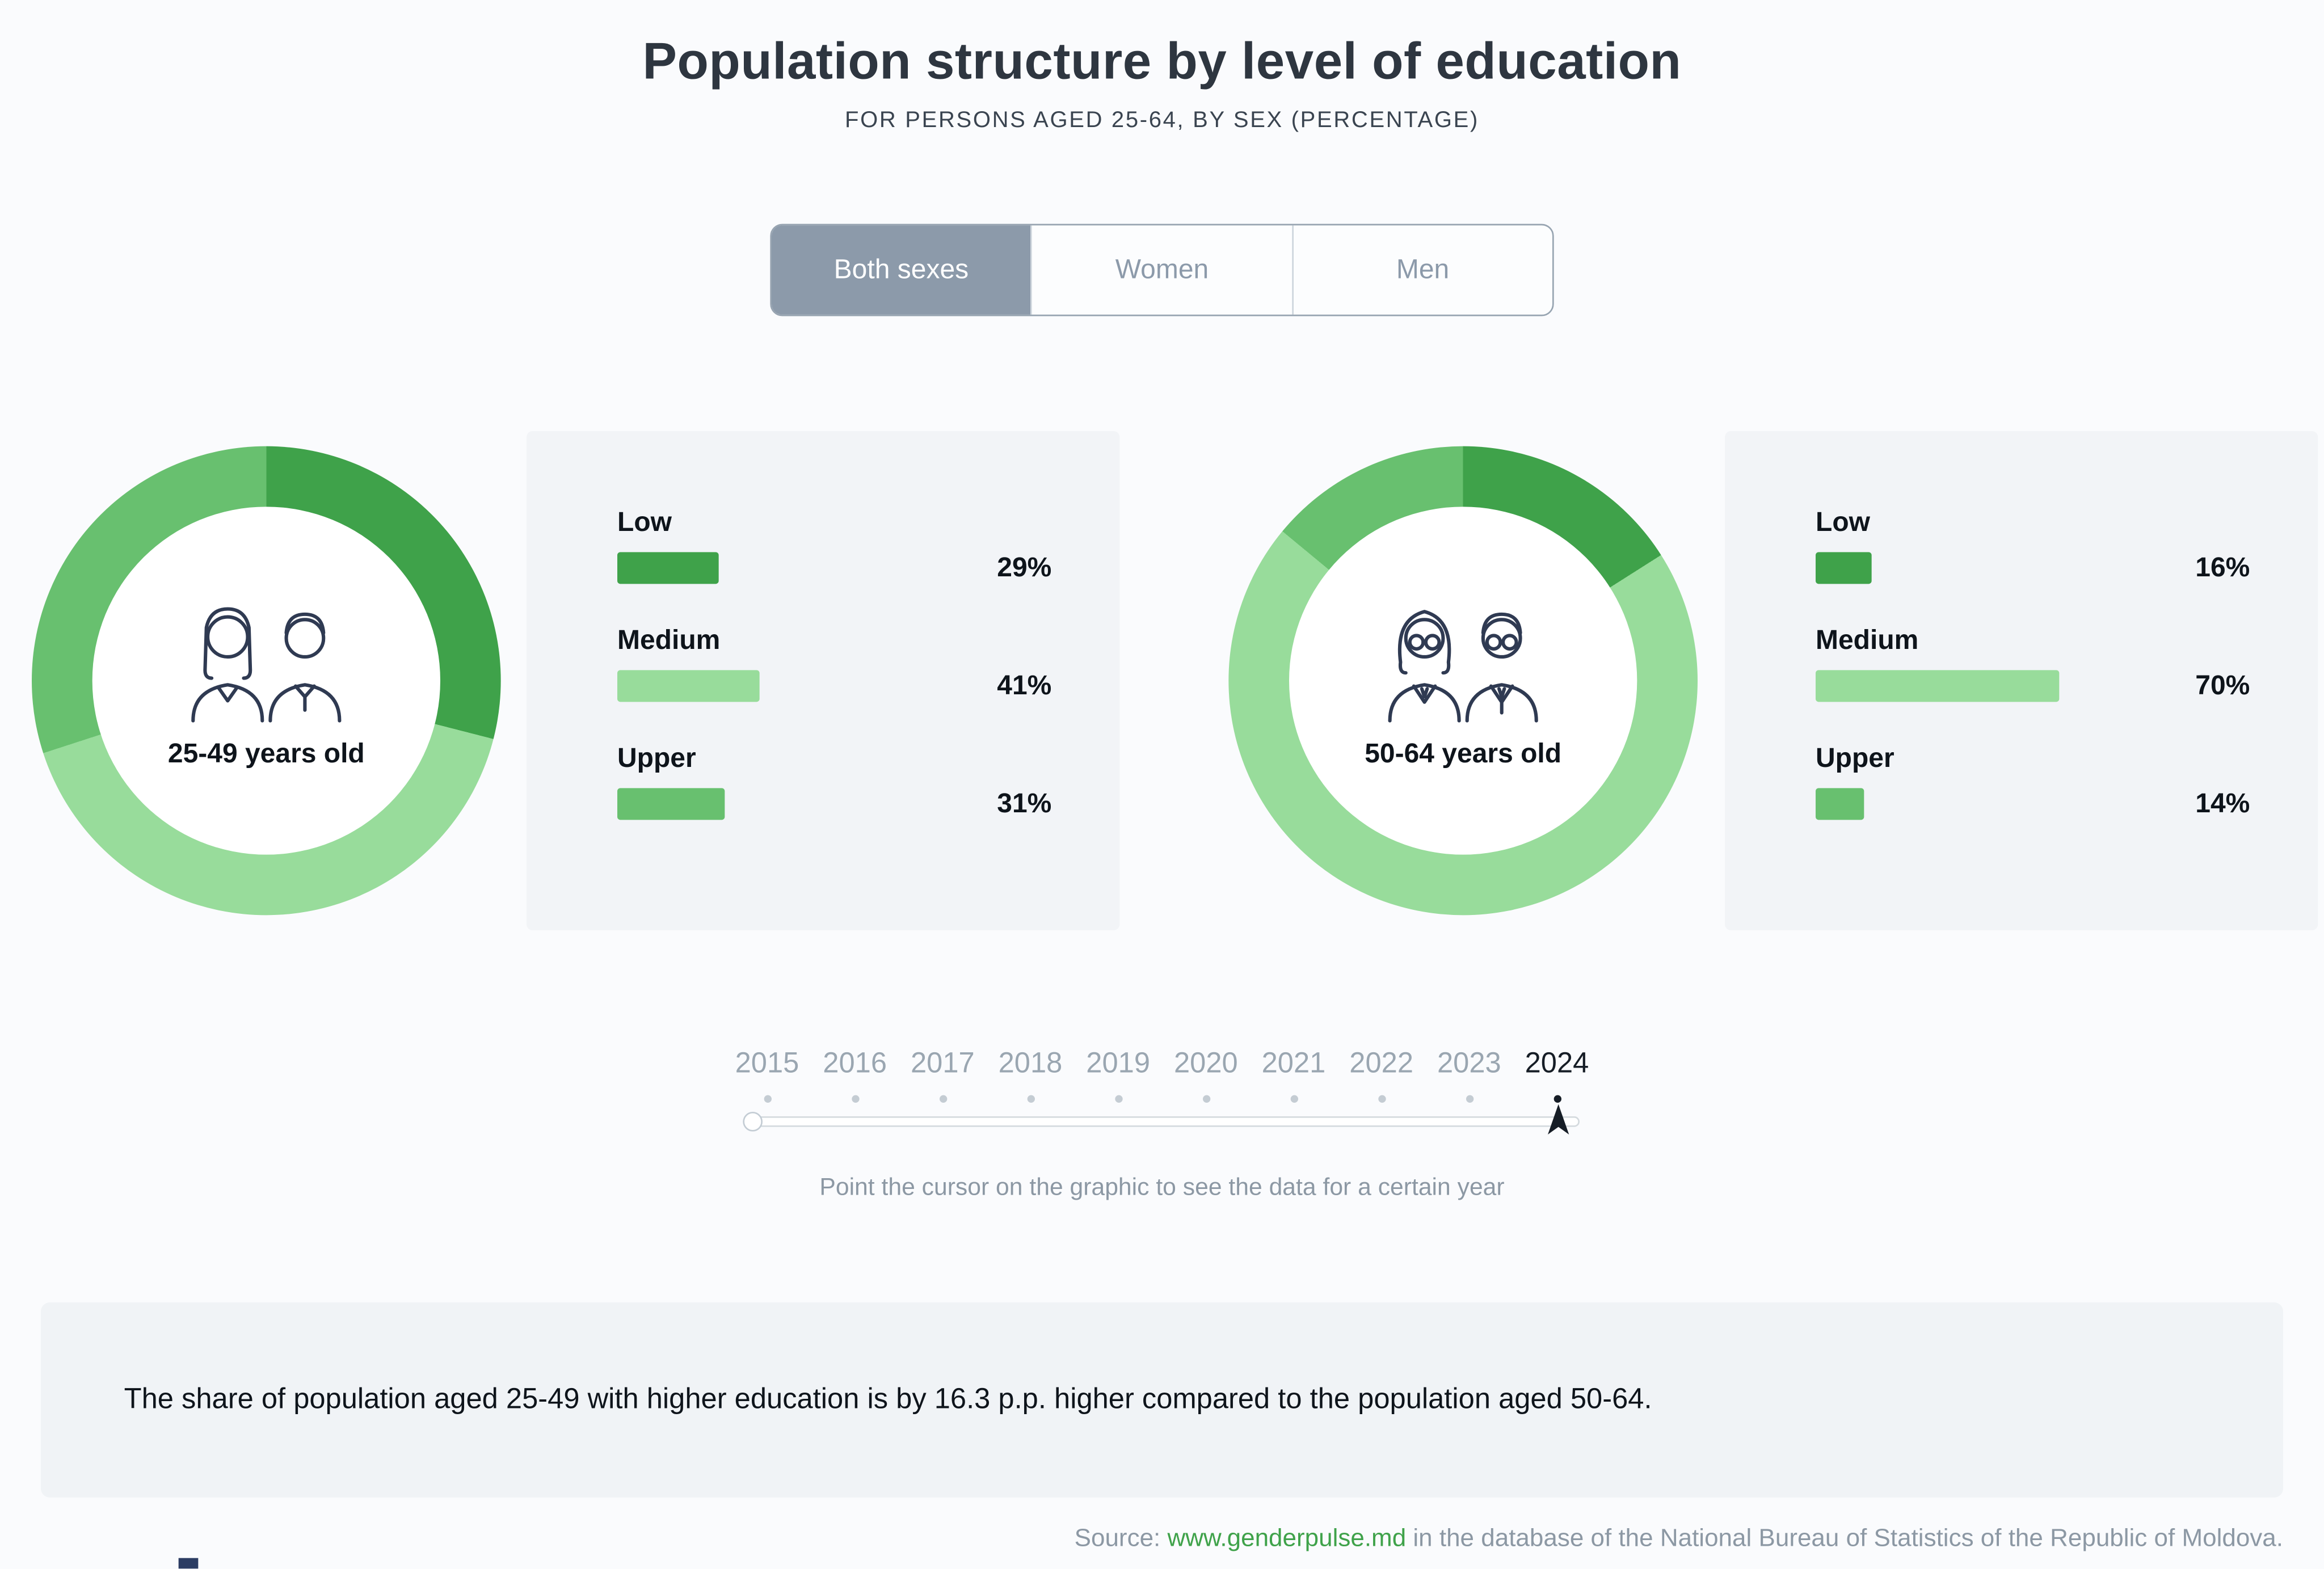  I want to click on donut-hole: 25-49 years old, so click(266, 681).